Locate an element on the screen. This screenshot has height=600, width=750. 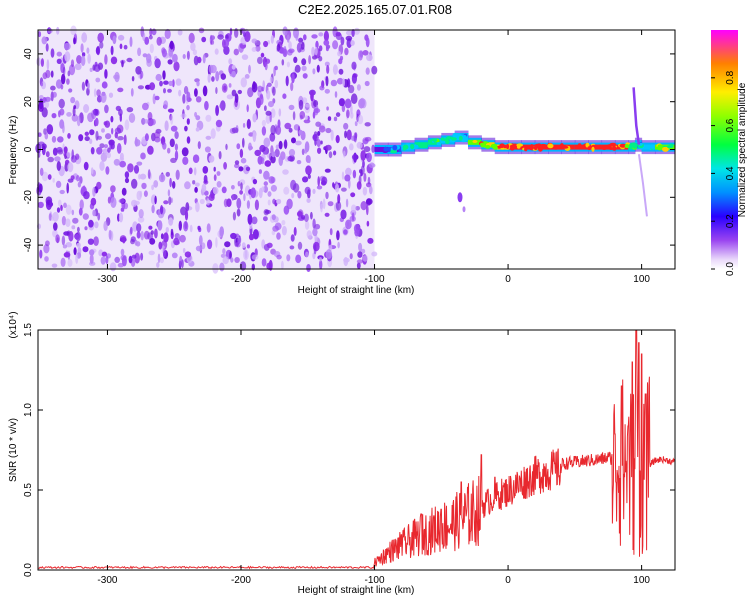
x-tick-label: -100 is located at coordinates (375, 279).